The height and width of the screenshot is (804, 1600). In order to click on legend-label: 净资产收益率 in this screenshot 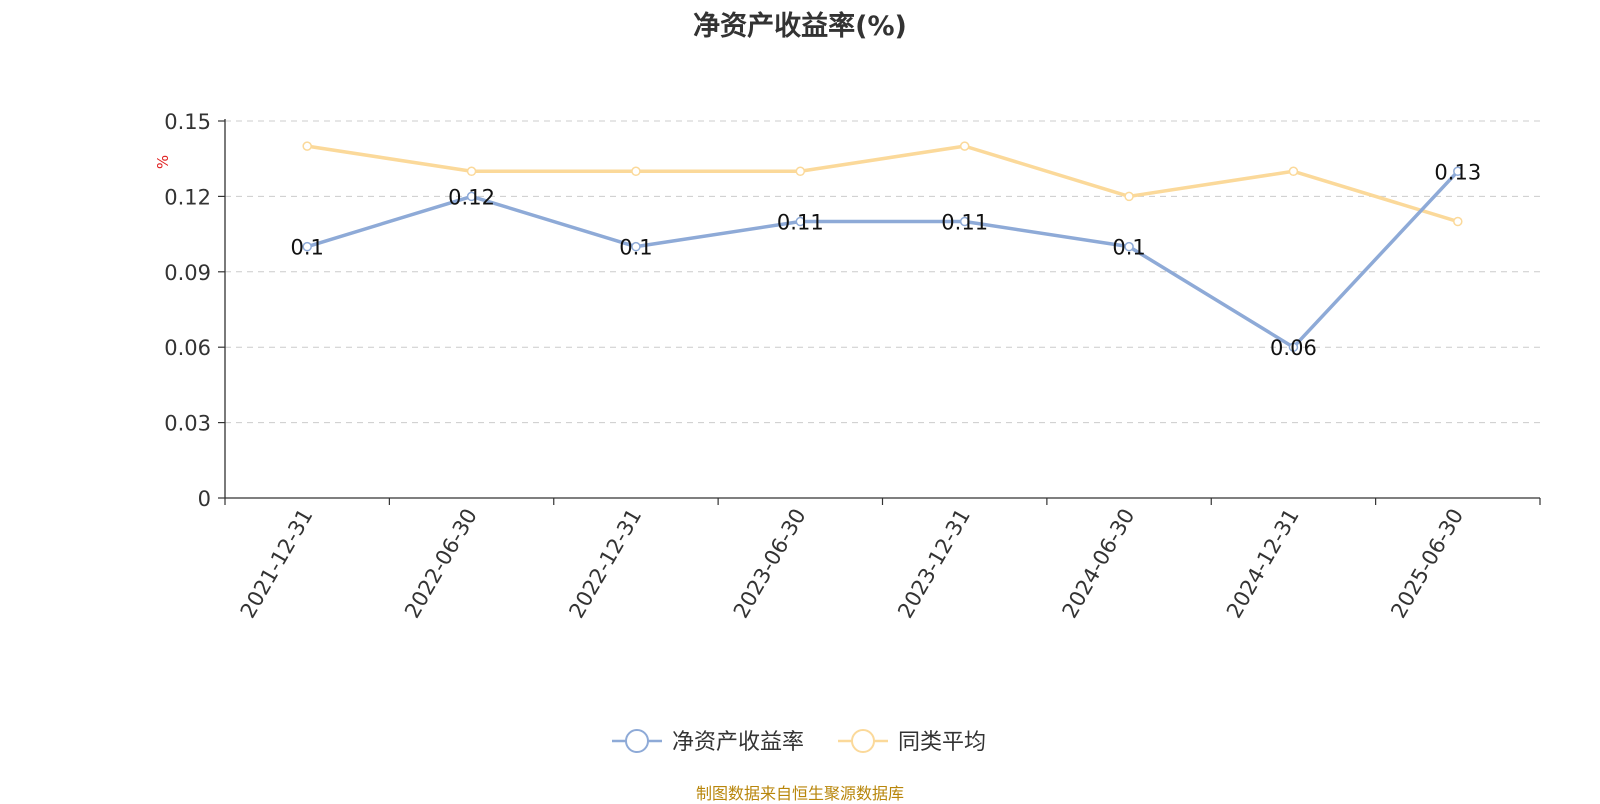, I will do `click(738, 742)`.